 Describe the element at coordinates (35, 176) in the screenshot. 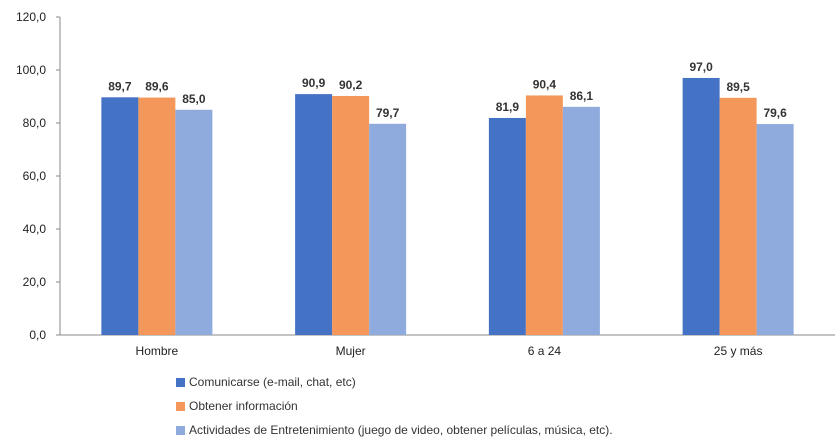

I see `y-tick-label: 60,0` at that location.